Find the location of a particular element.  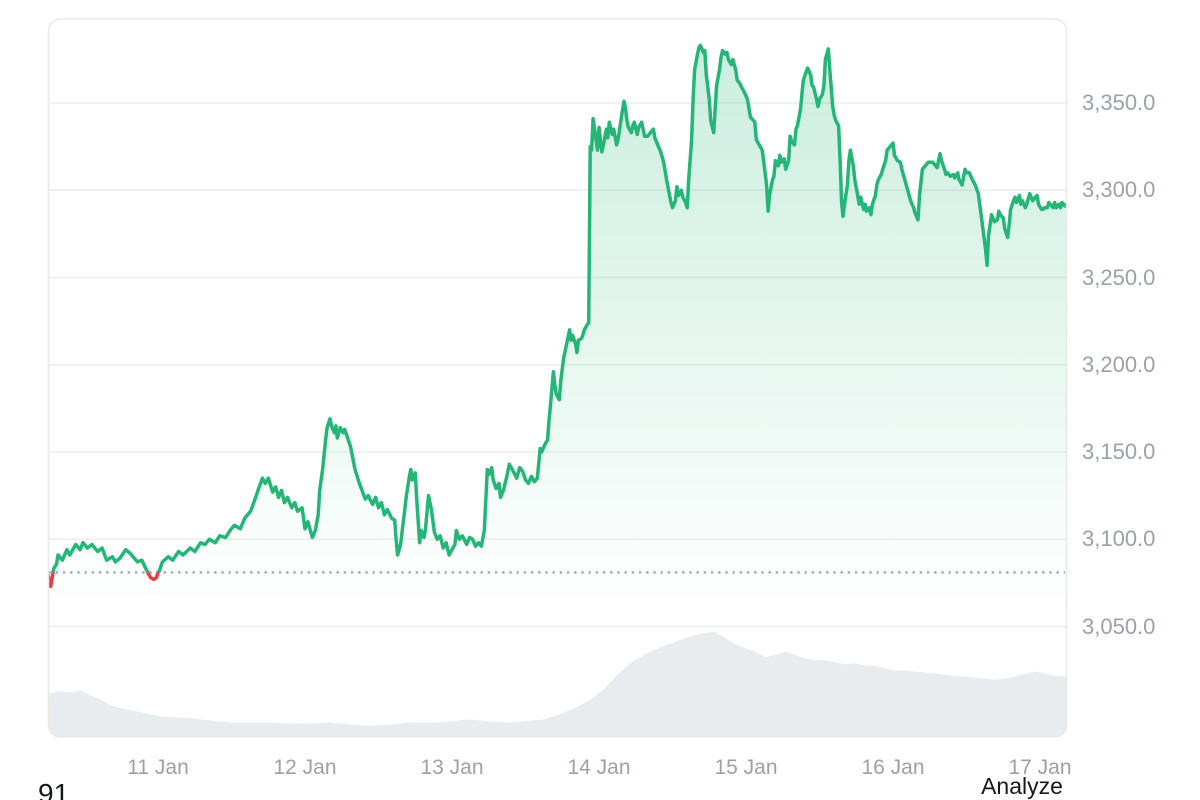

y-axis-label: 3,150.0 is located at coordinates (1119, 451).